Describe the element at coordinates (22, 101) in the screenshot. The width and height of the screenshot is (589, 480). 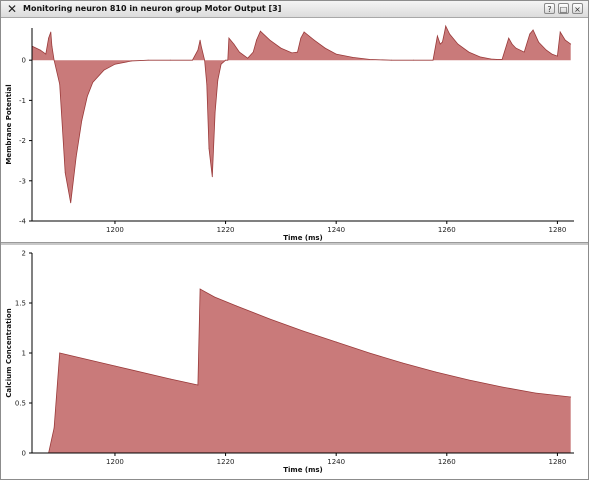
I see `chart0-y-tick-label: -1` at that location.